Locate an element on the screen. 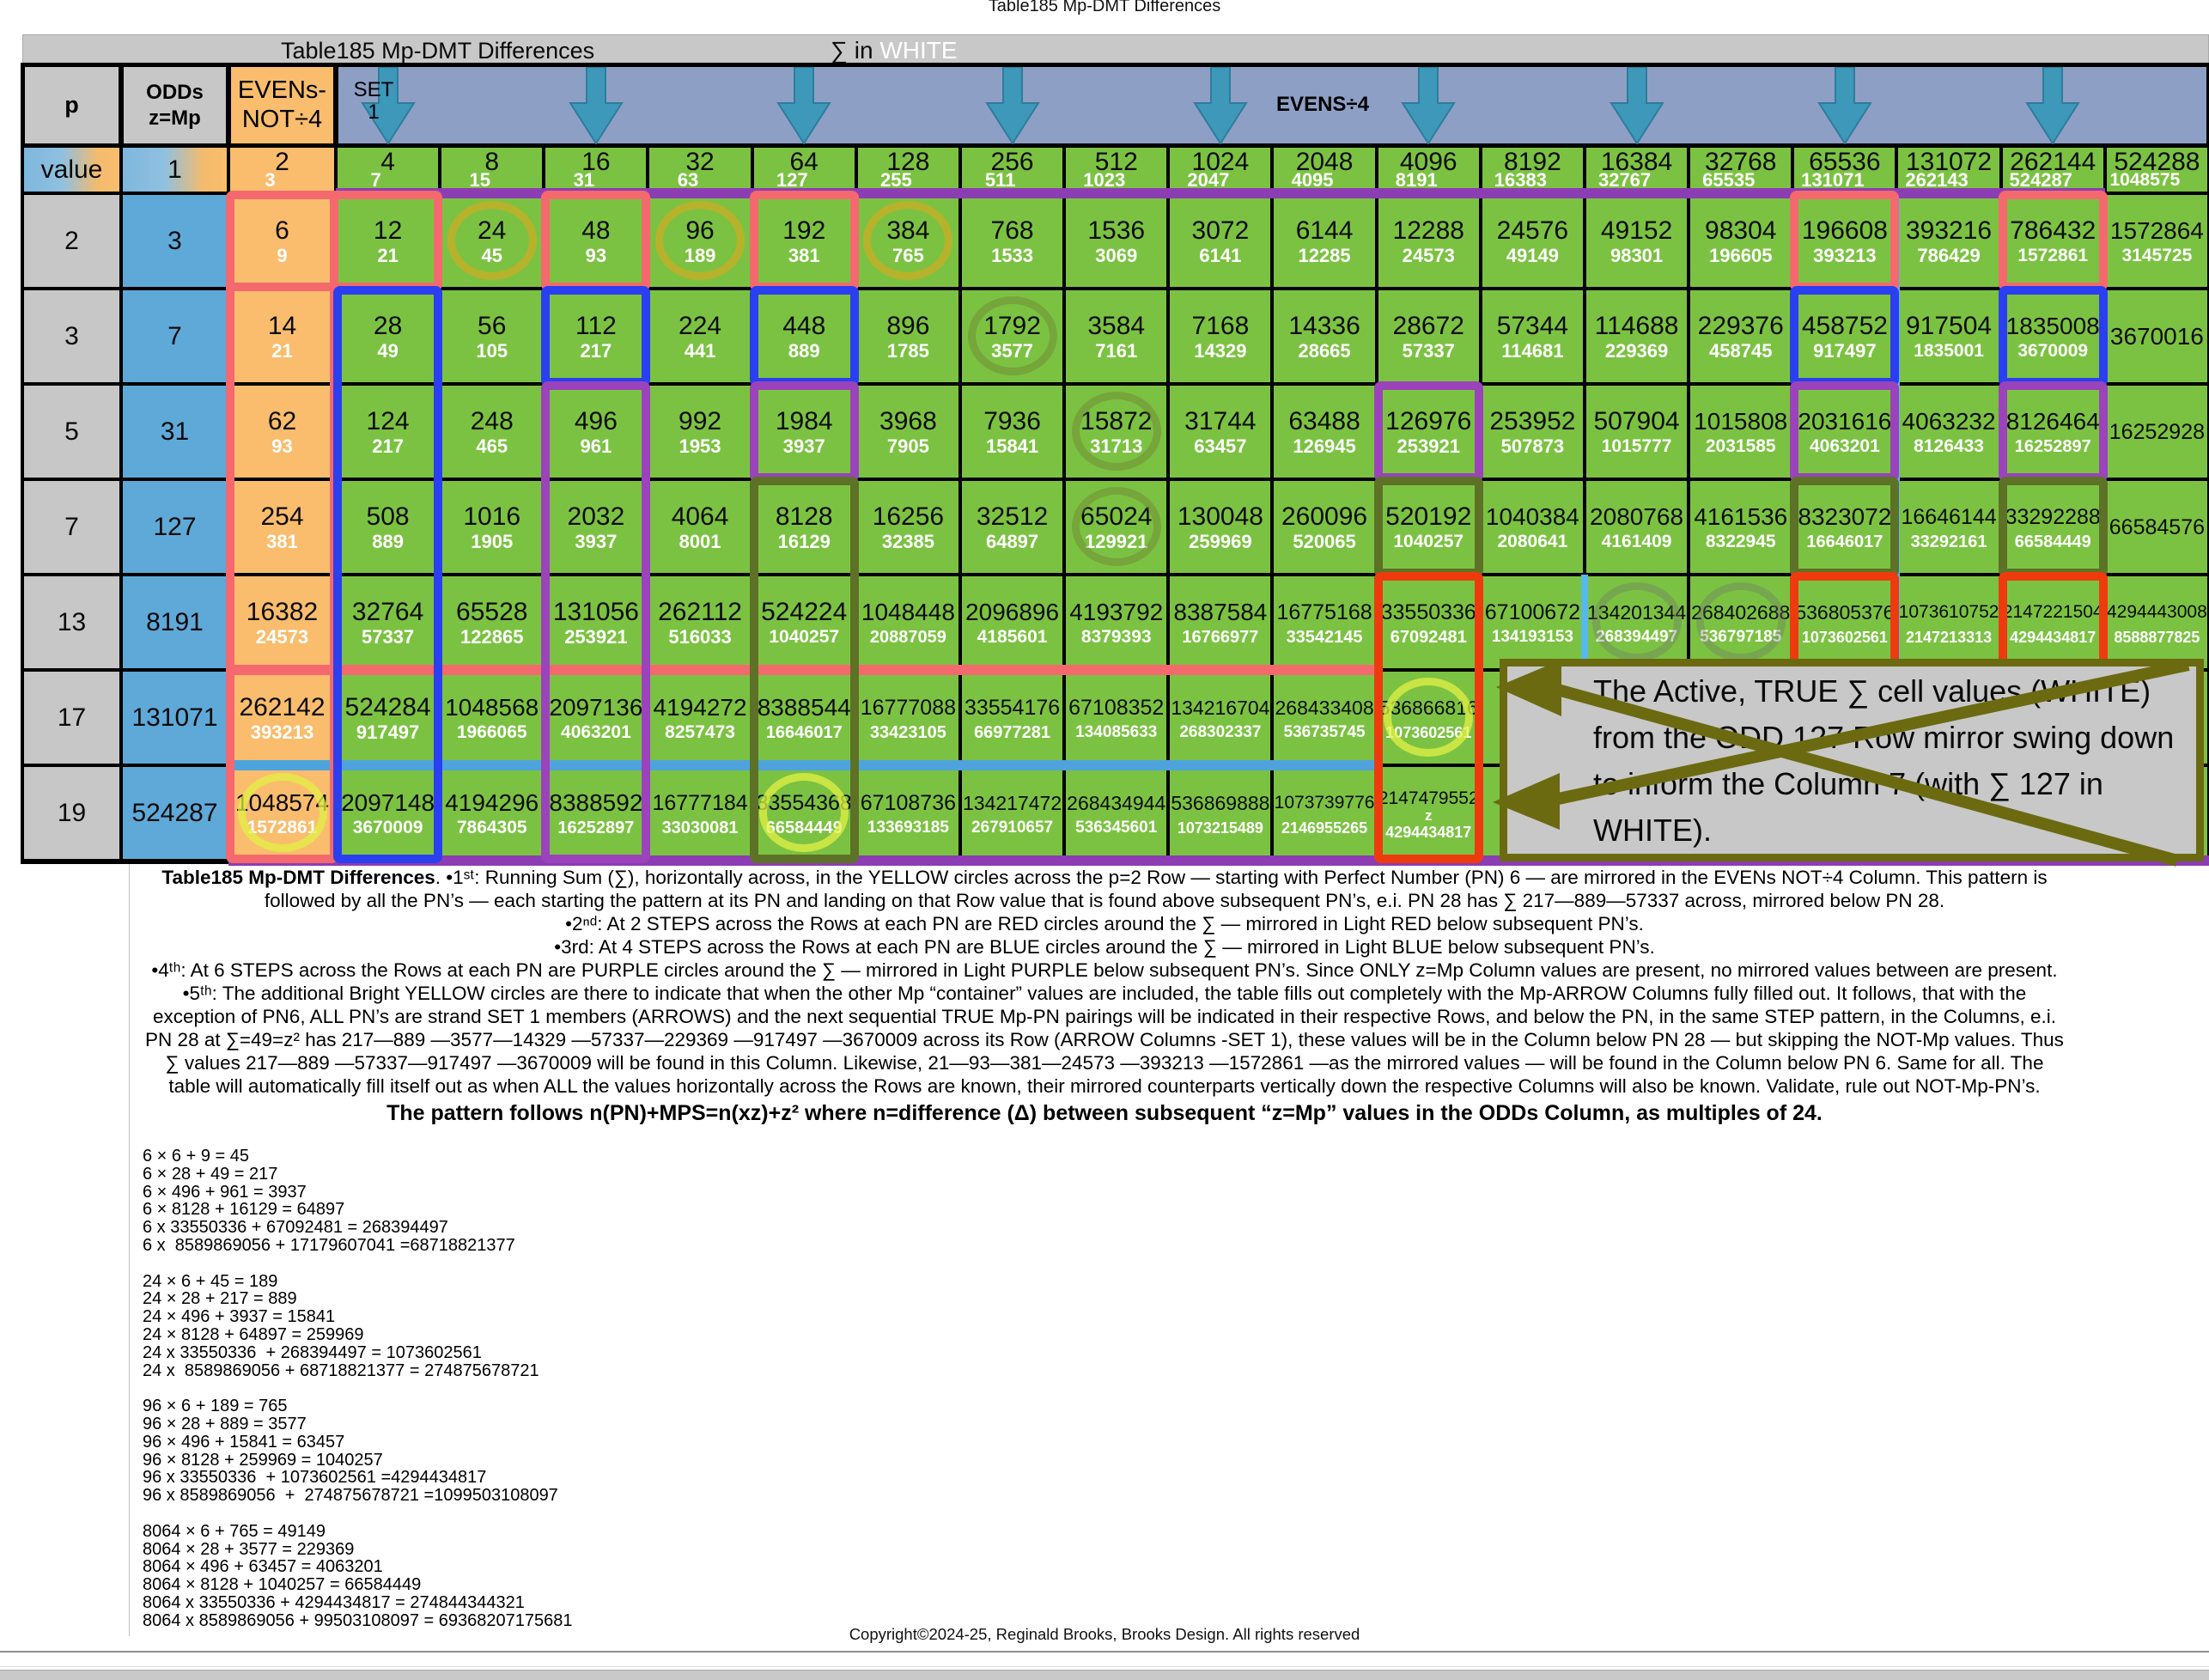  cell-value: 8192 is located at coordinates (1532, 162).